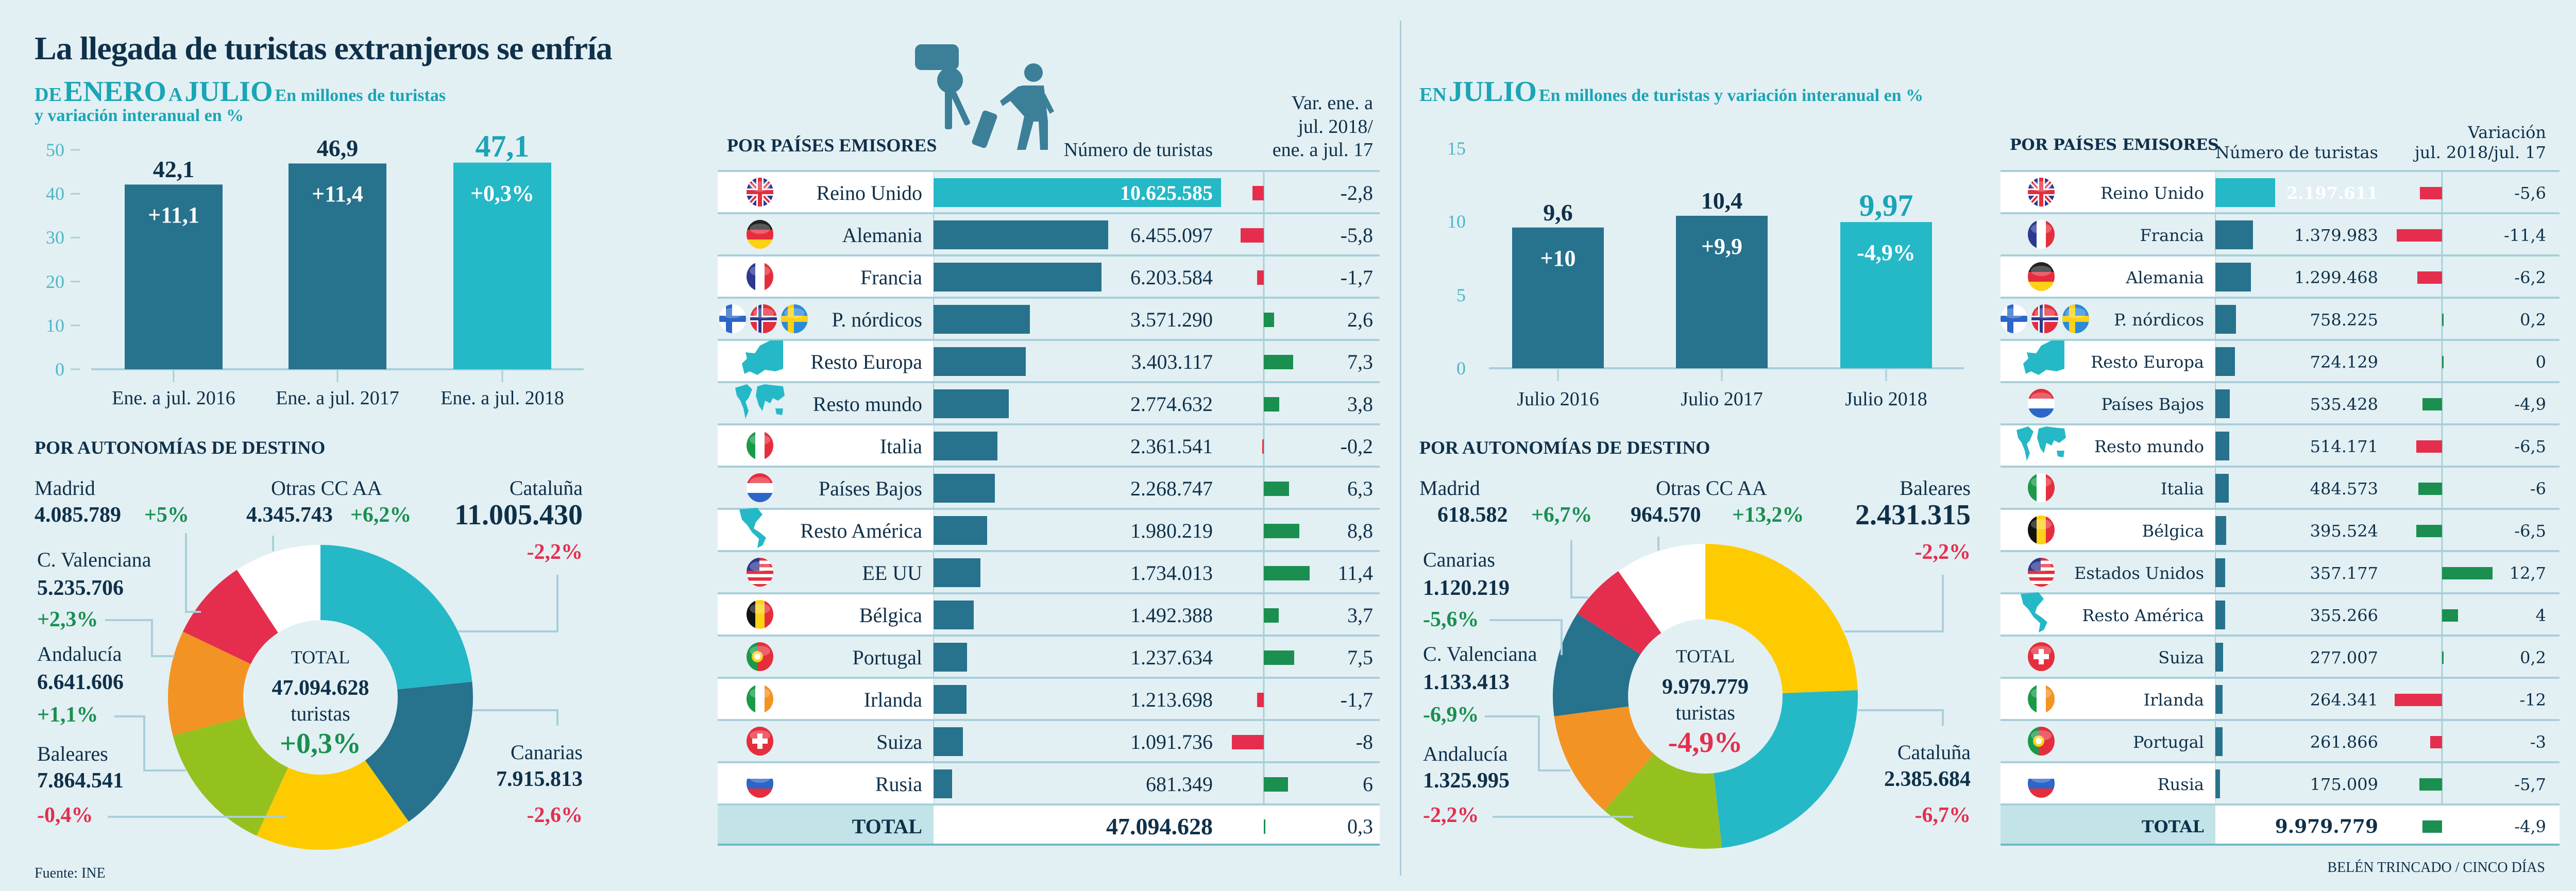 The height and width of the screenshot is (891, 2576). What do you see at coordinates (80, 588) in the screenshot?
I see `region-value: 5.235.706` at bounding box center [80, 588].